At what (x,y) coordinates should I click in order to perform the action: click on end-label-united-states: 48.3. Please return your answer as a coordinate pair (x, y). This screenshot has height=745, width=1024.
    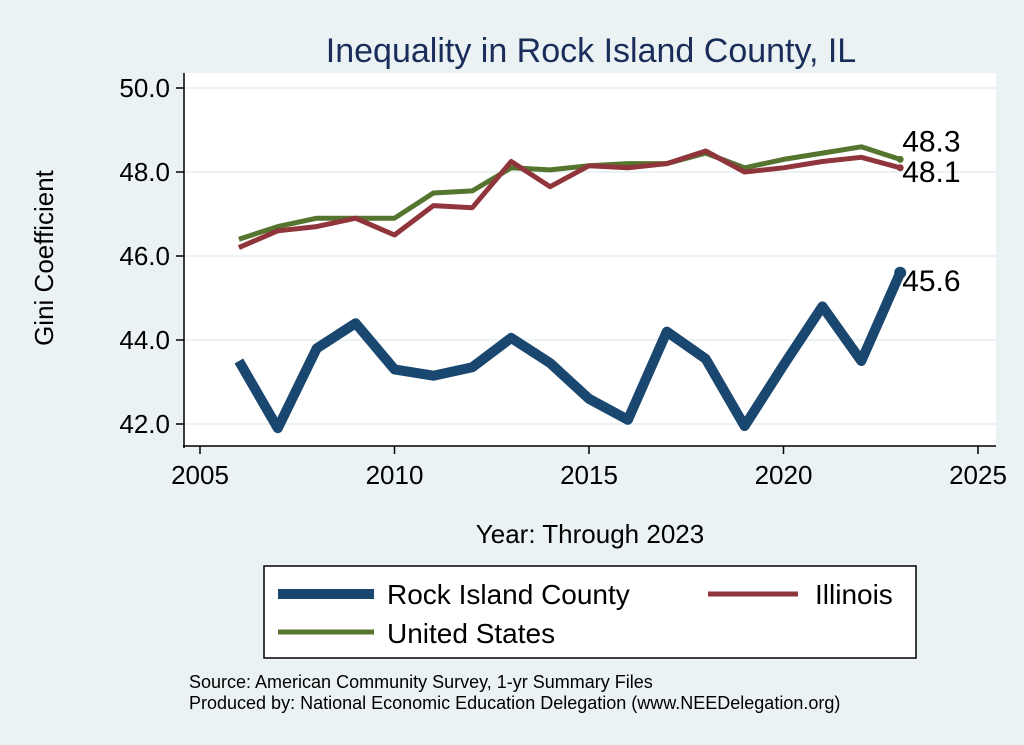
    Looking at the image, I should click on (931, 141).